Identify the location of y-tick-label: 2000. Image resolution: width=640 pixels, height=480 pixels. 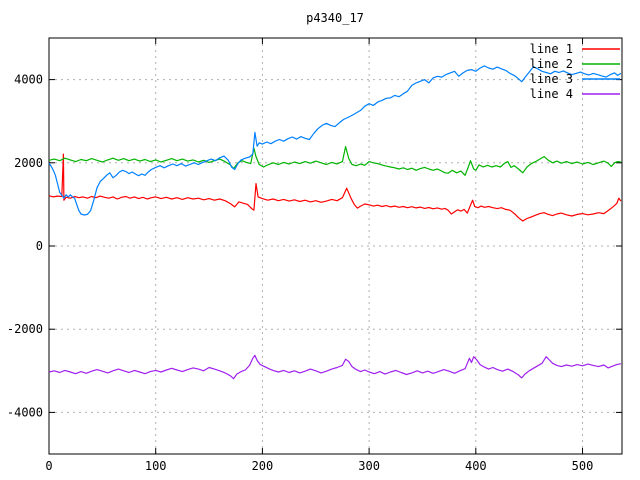
(28, 163).